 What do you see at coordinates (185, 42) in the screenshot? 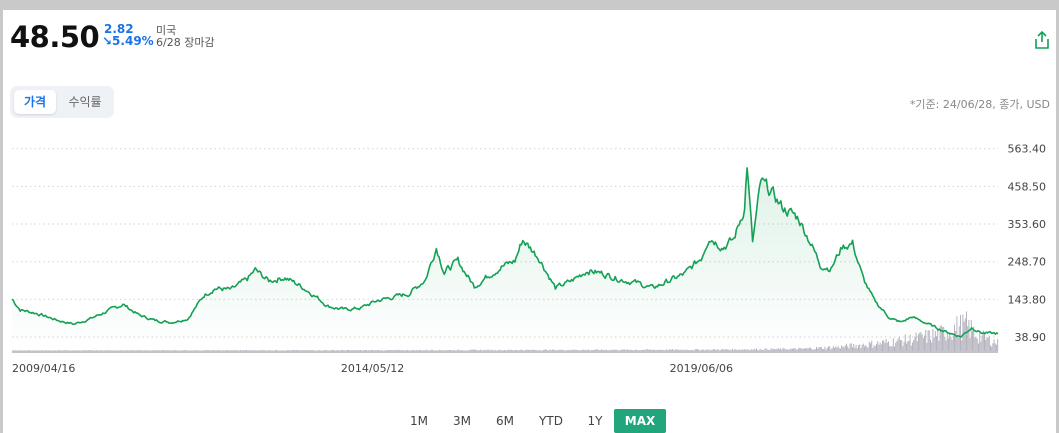
I see `close-date: 6/28 장마감` at bounding box center [185, 42].